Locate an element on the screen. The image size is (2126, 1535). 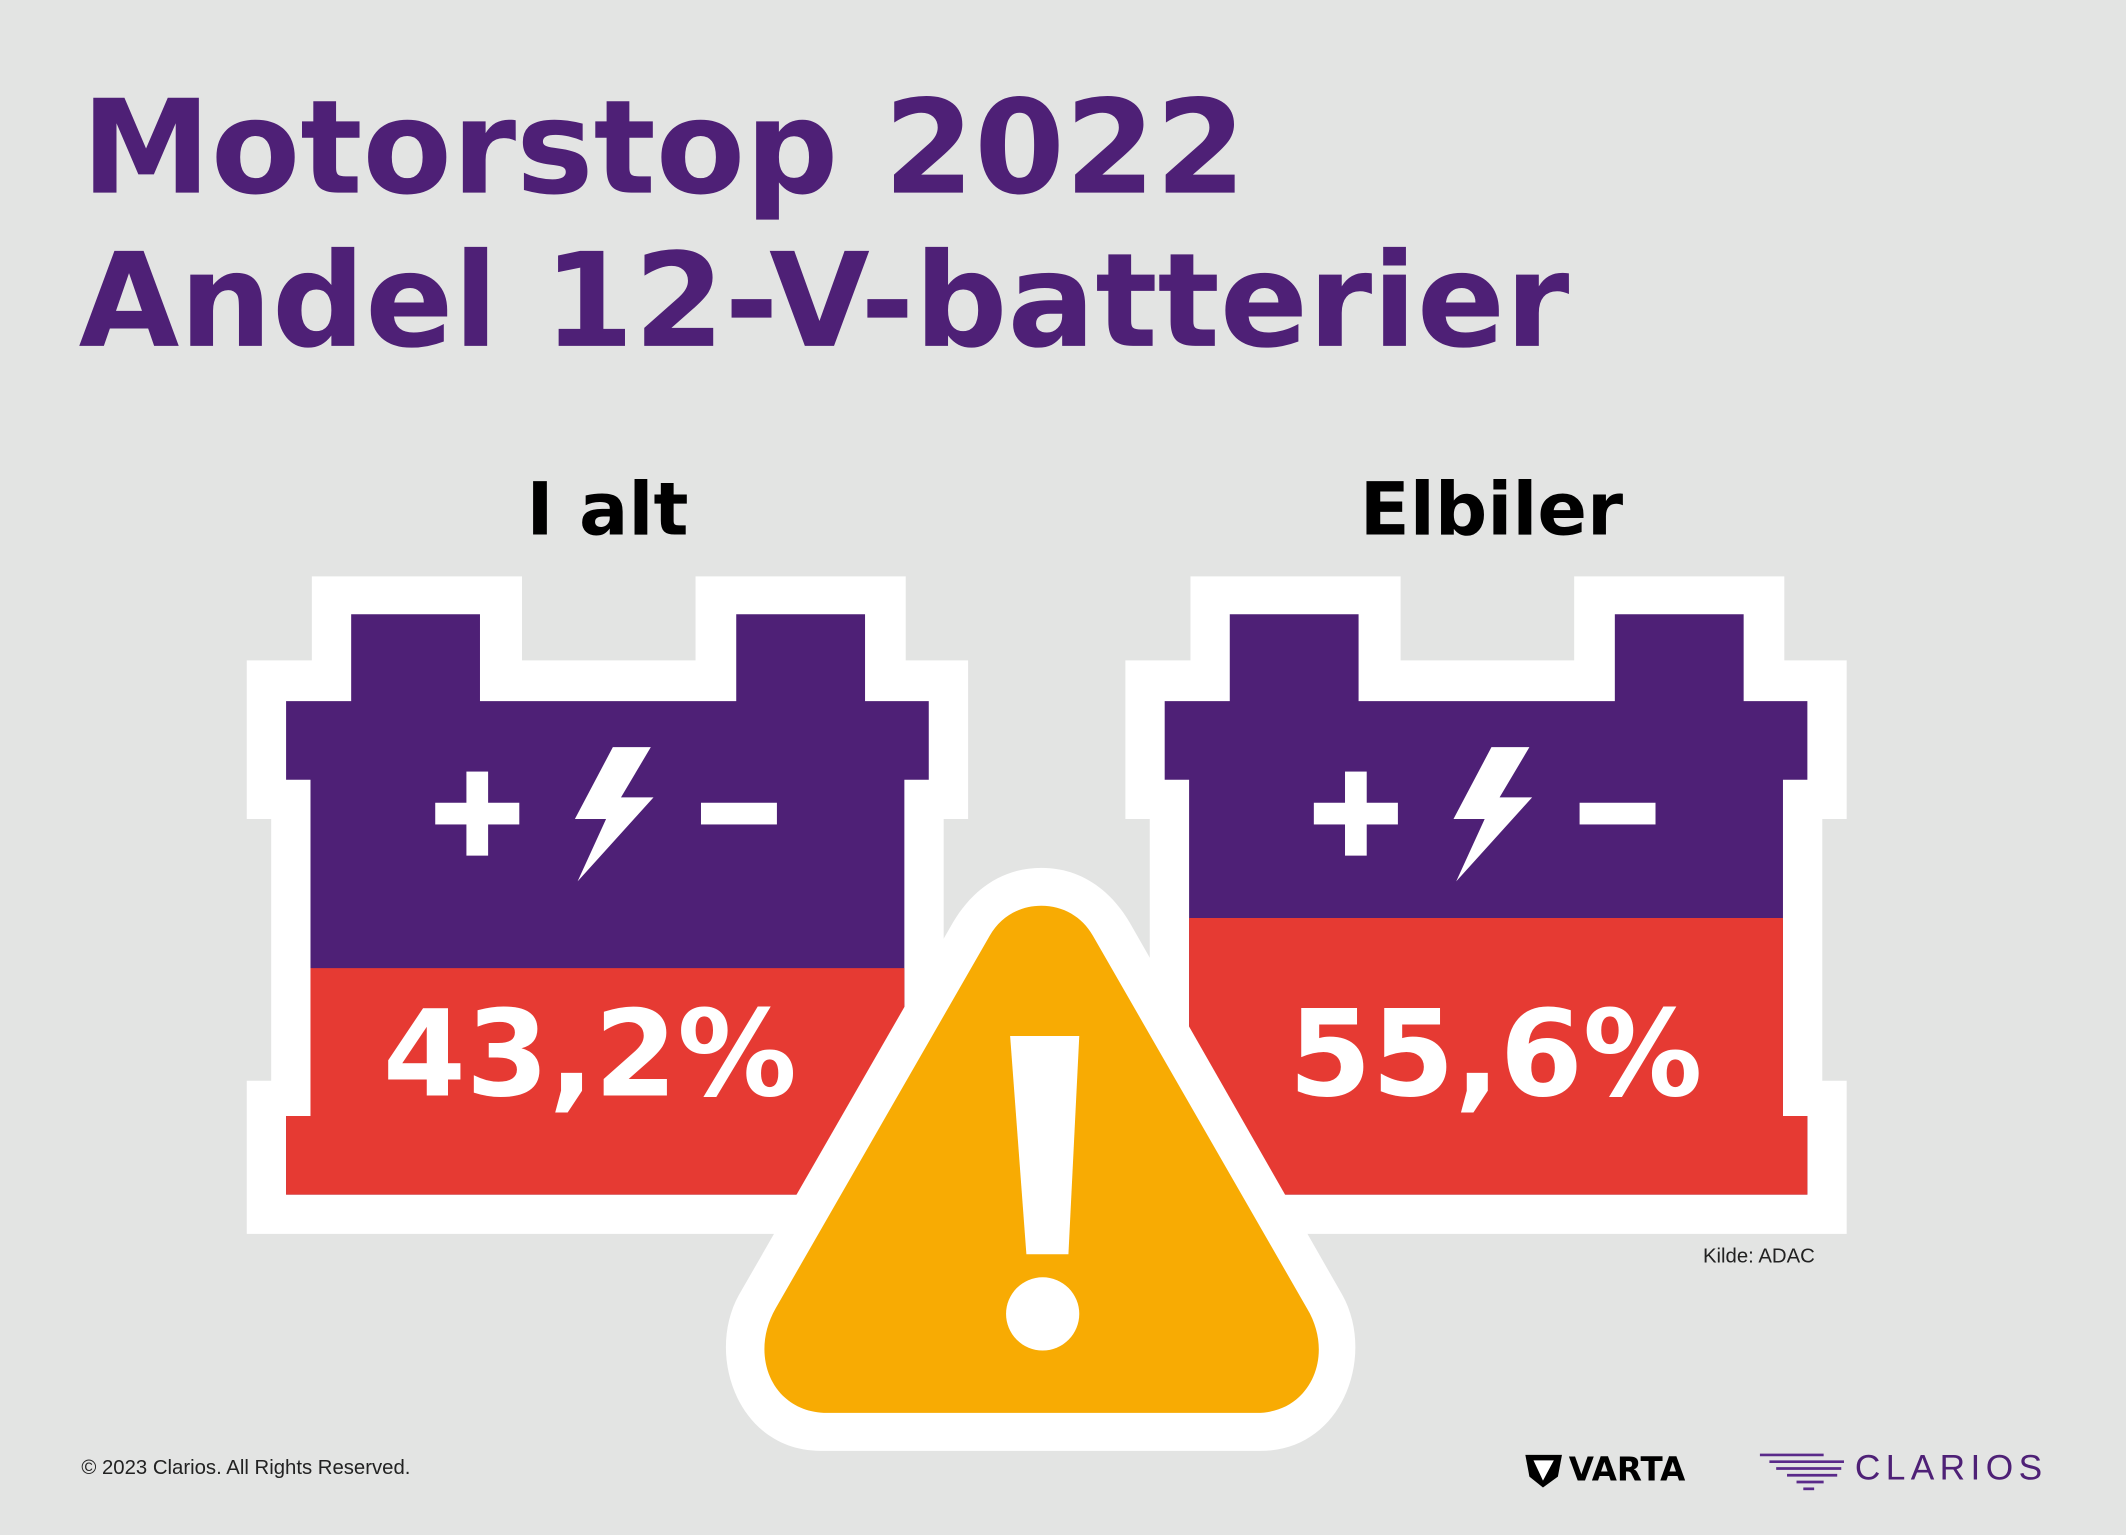
source-note: Kilde: ADAC is located at coordinates (1759, 1256).